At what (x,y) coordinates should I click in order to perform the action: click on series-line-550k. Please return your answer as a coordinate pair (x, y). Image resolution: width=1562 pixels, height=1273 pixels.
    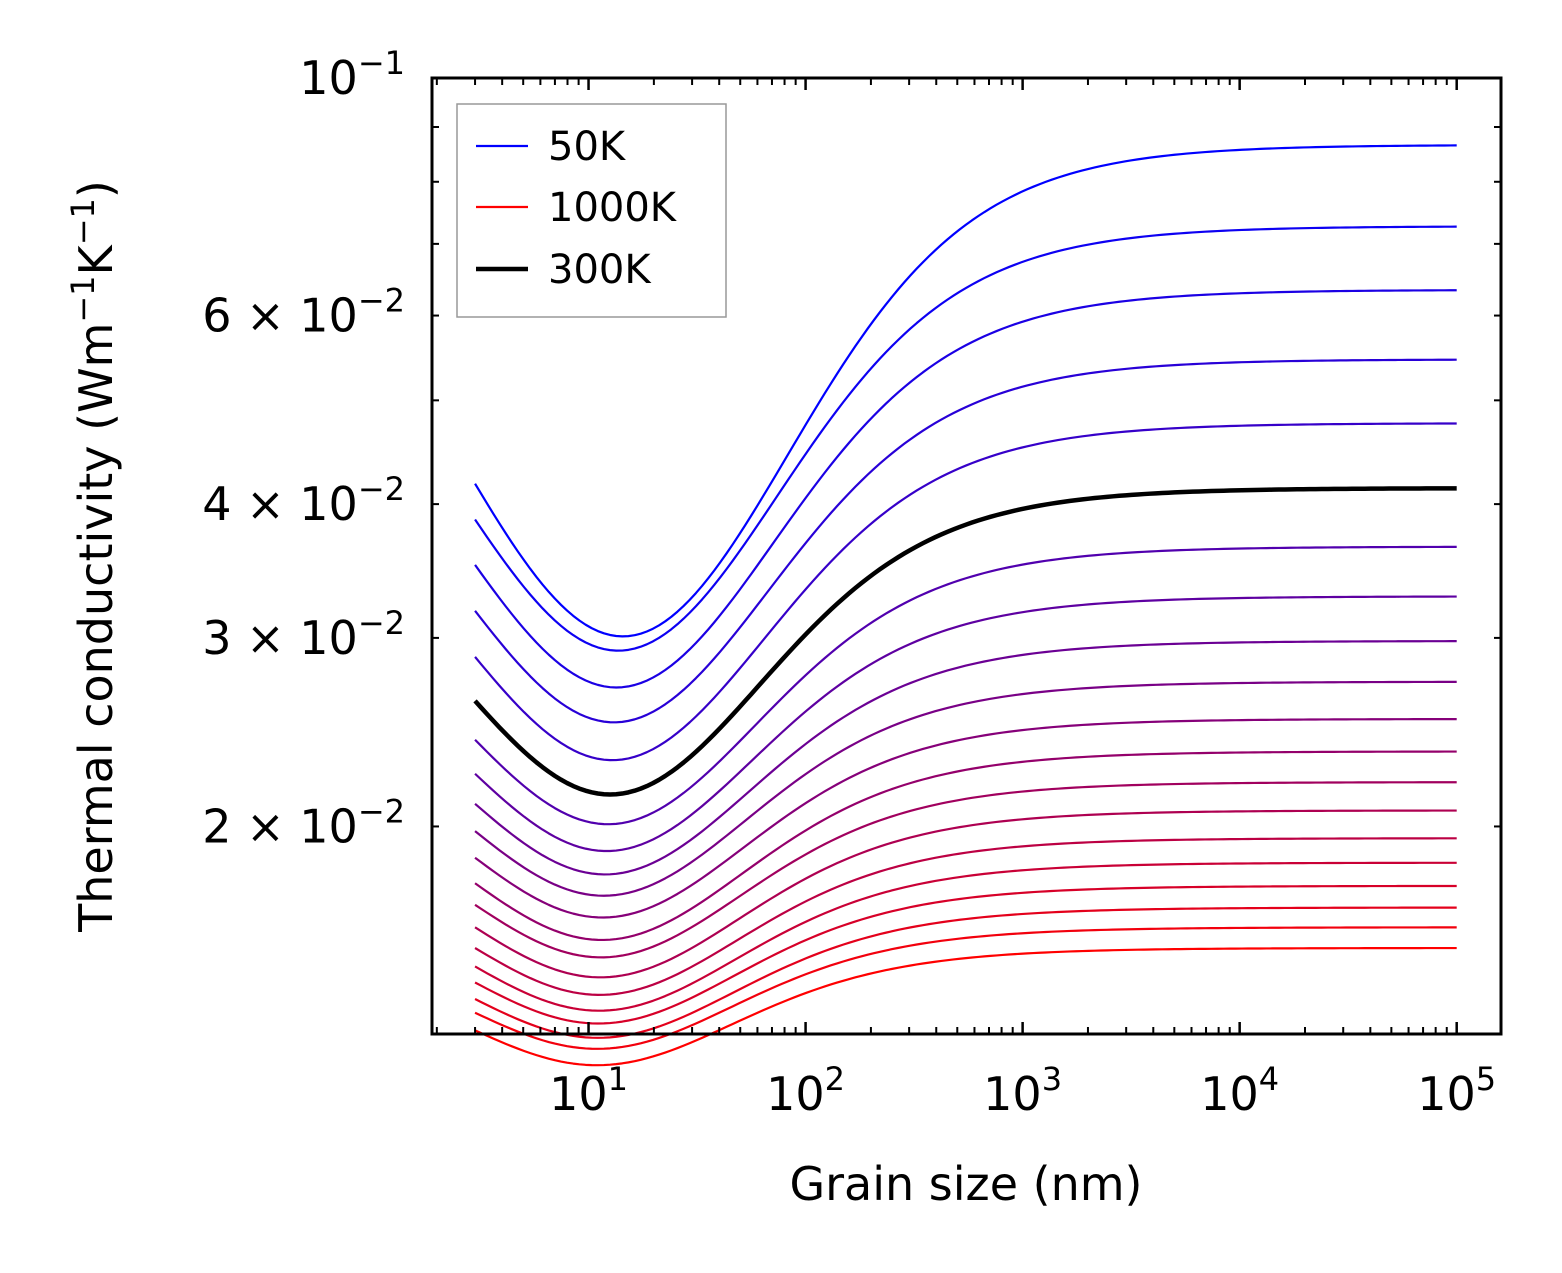
    Looking at the image, I should click on (965, 818).